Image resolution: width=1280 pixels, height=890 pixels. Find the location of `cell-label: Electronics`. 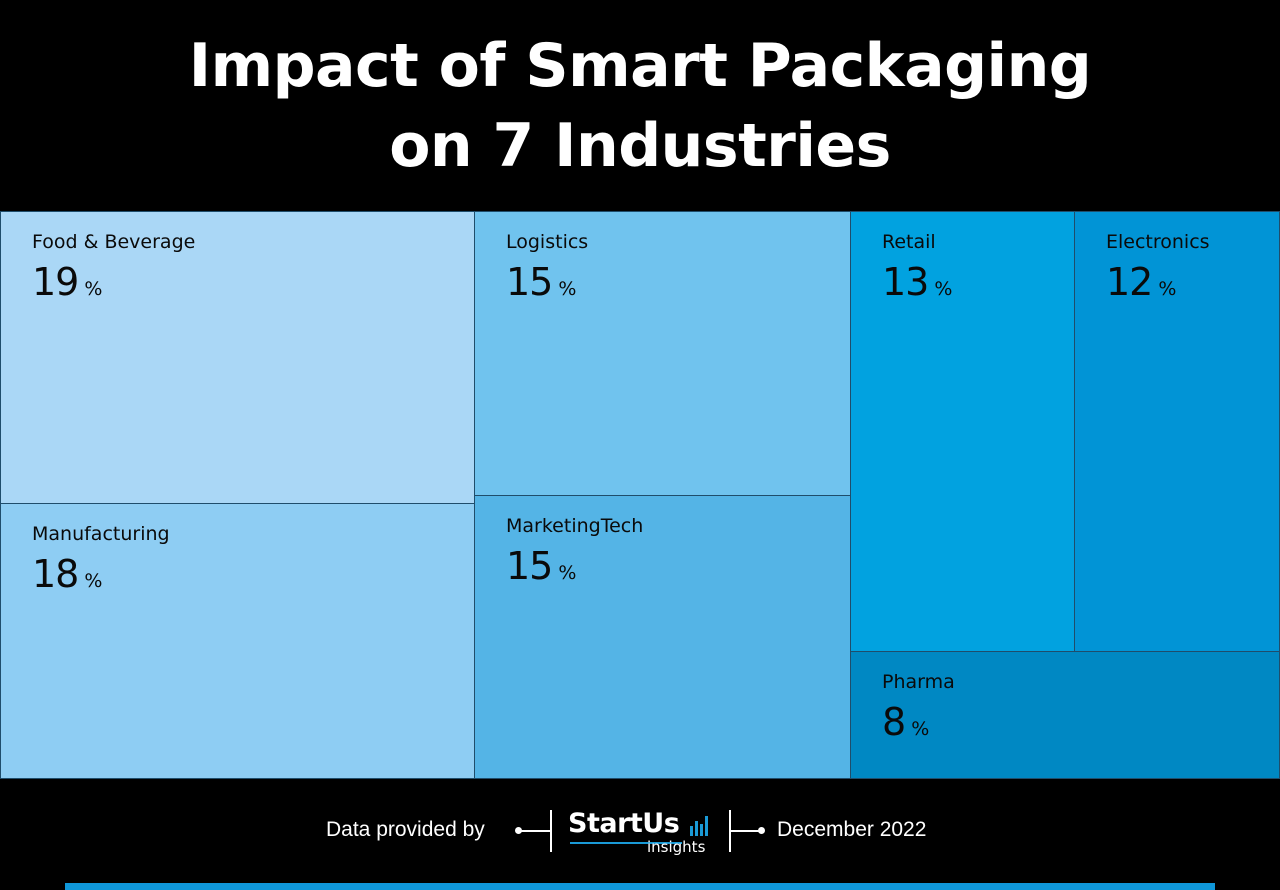

cell-label: Electronics is located at coordinates (1158, 242).